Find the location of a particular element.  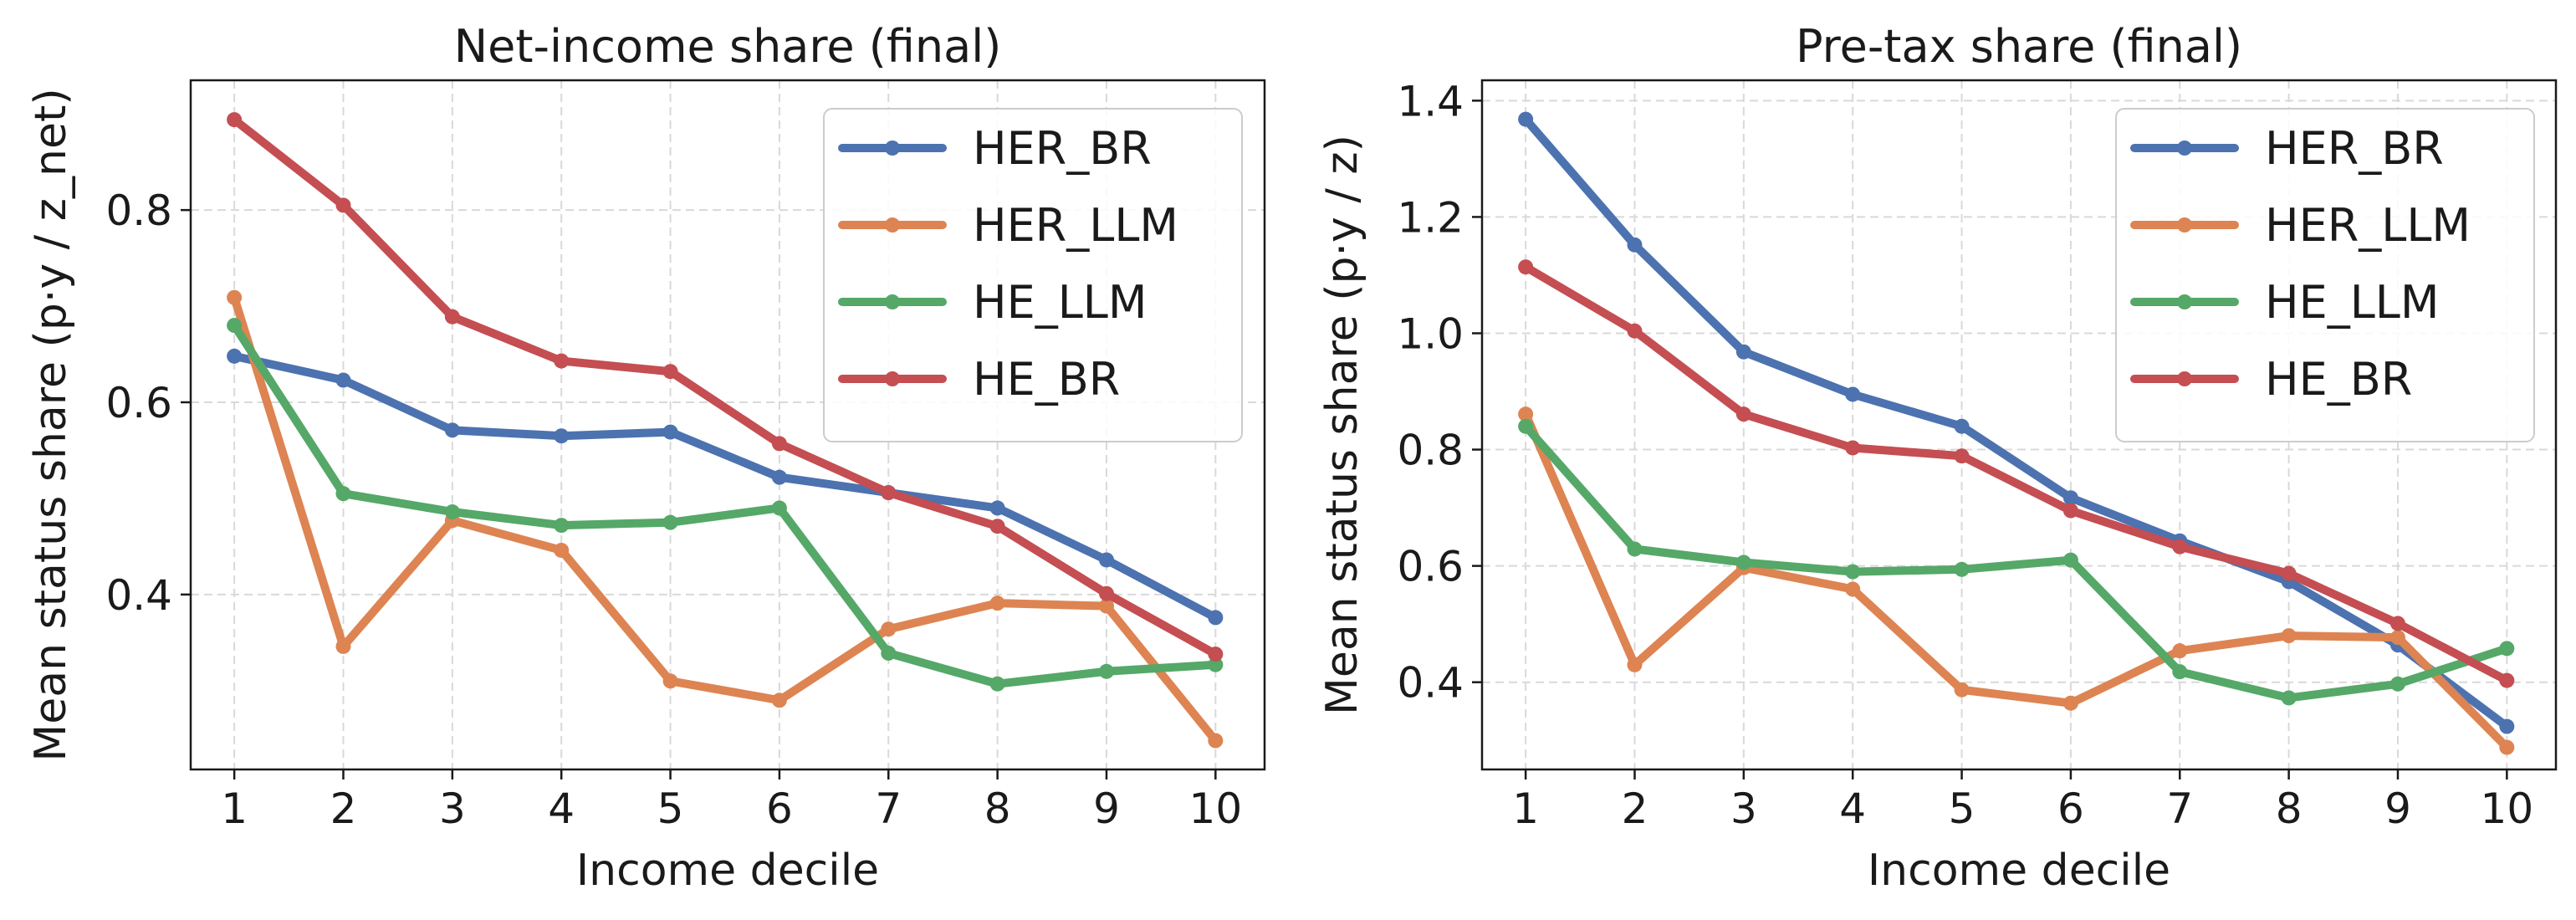

series-line-HER_LLM is located at coordinates (2016, 581).